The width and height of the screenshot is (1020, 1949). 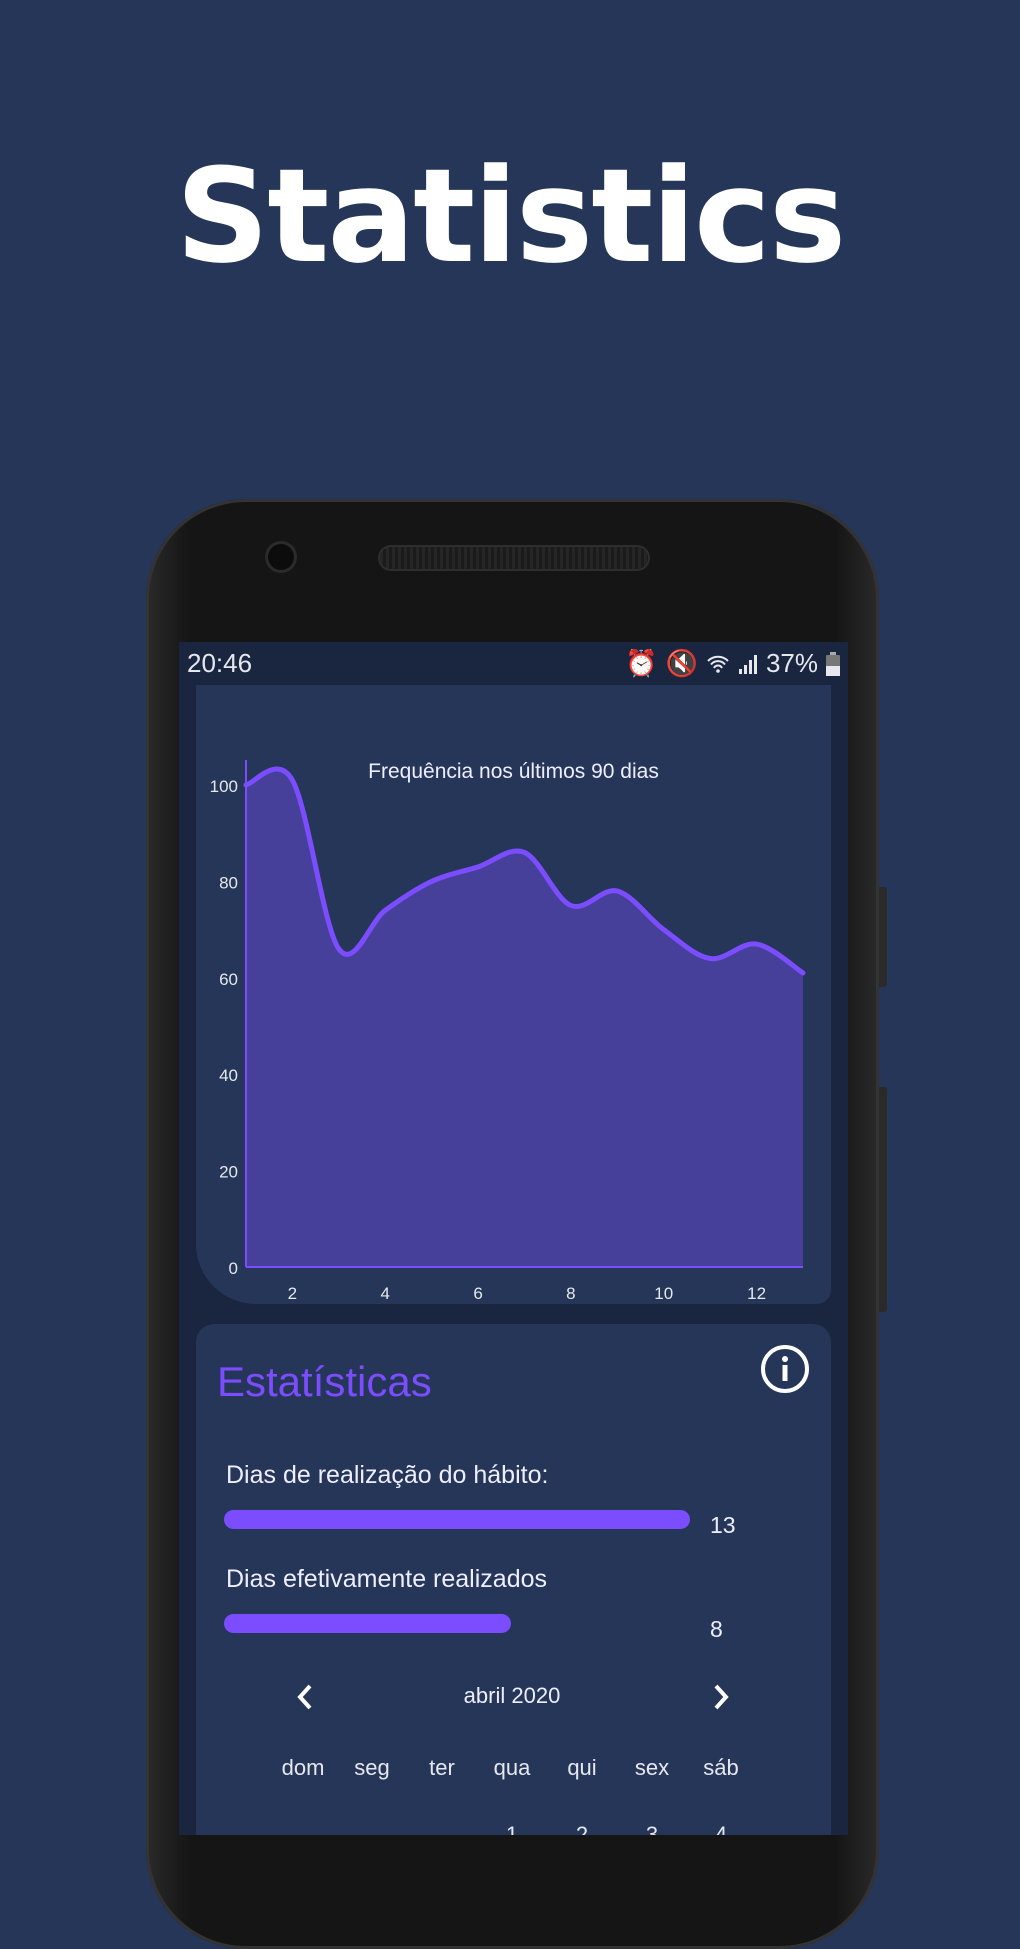 I want to click on volume-button, so click(x=883, y=937).